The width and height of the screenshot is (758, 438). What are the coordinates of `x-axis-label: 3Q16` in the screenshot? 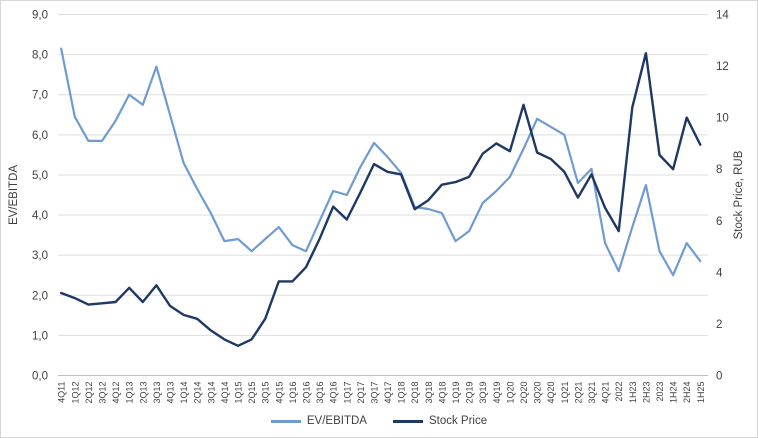 It's located at (320, 393).